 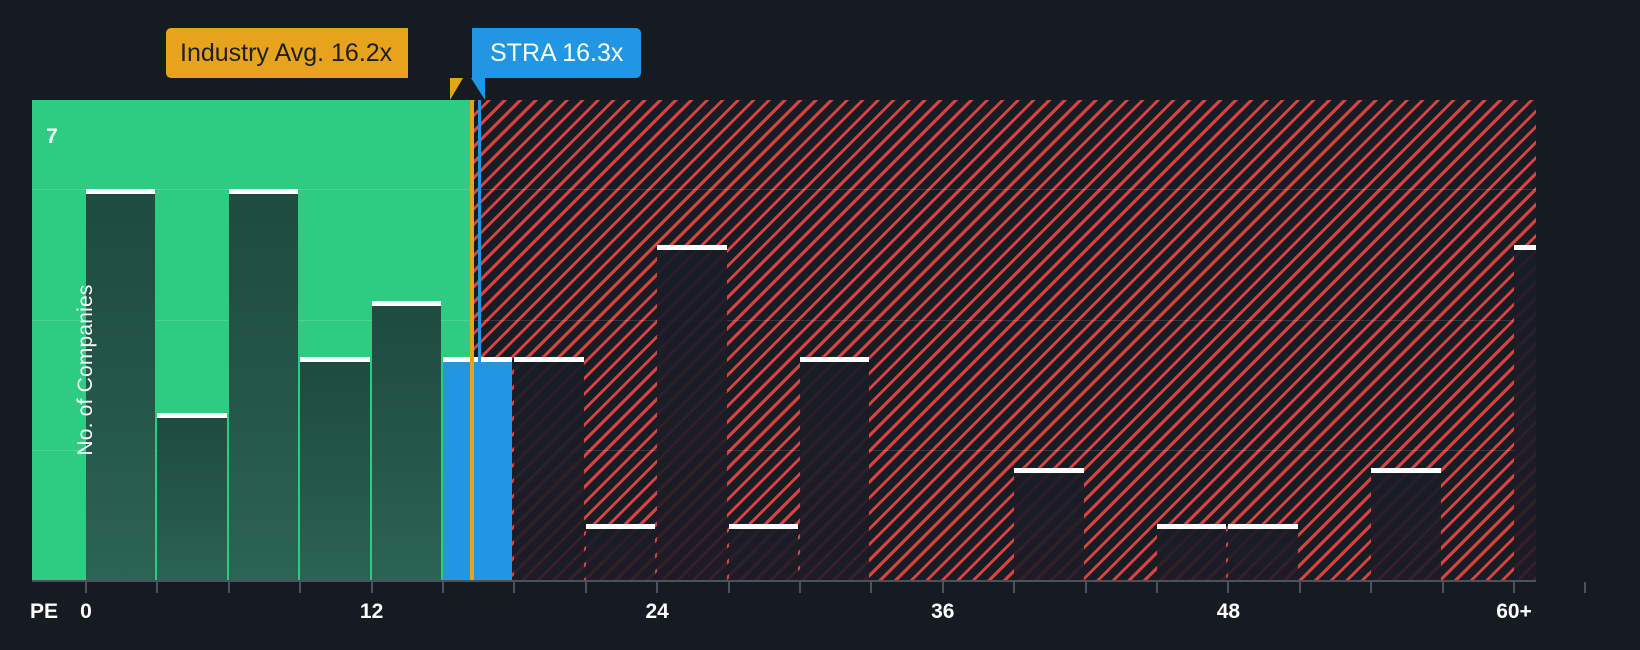 I want to click on stra-callout: STRA 16.3x, so click(x=556, y=64).